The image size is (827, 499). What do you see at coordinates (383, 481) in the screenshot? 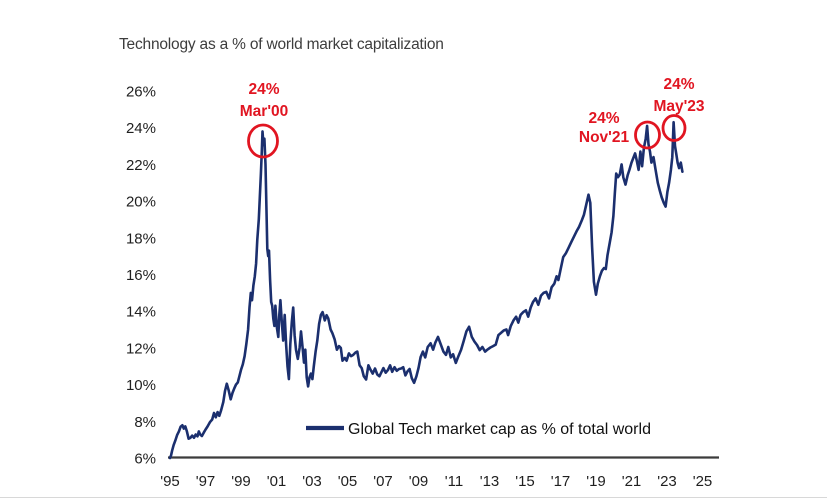
I see `x-tick-label: '07` at bounding box center [383, 481].